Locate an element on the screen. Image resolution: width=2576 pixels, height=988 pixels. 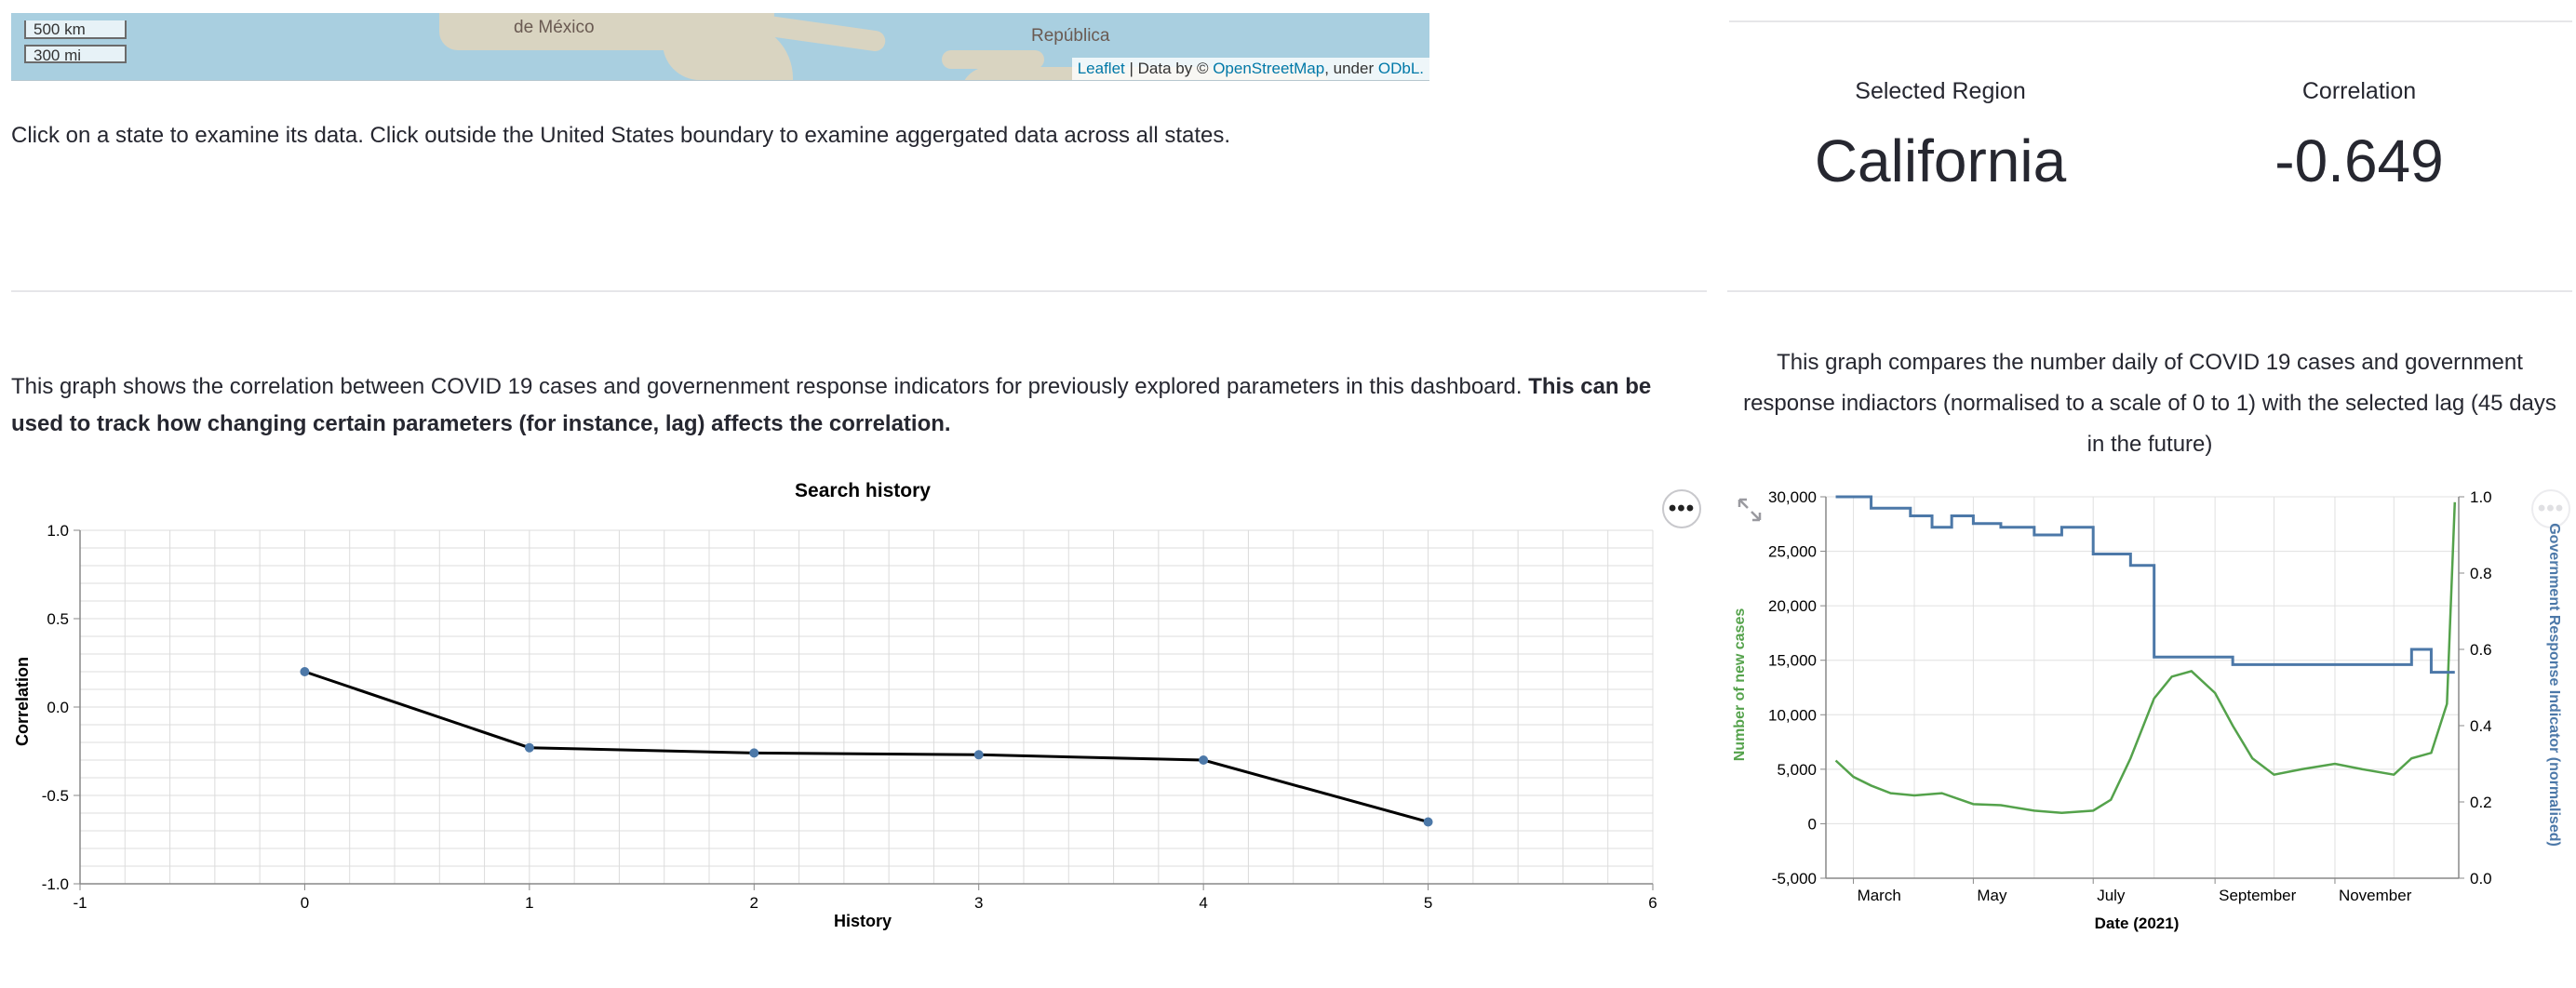
history-y-tick-label: 0.0 is located at coordinates (58, 707).